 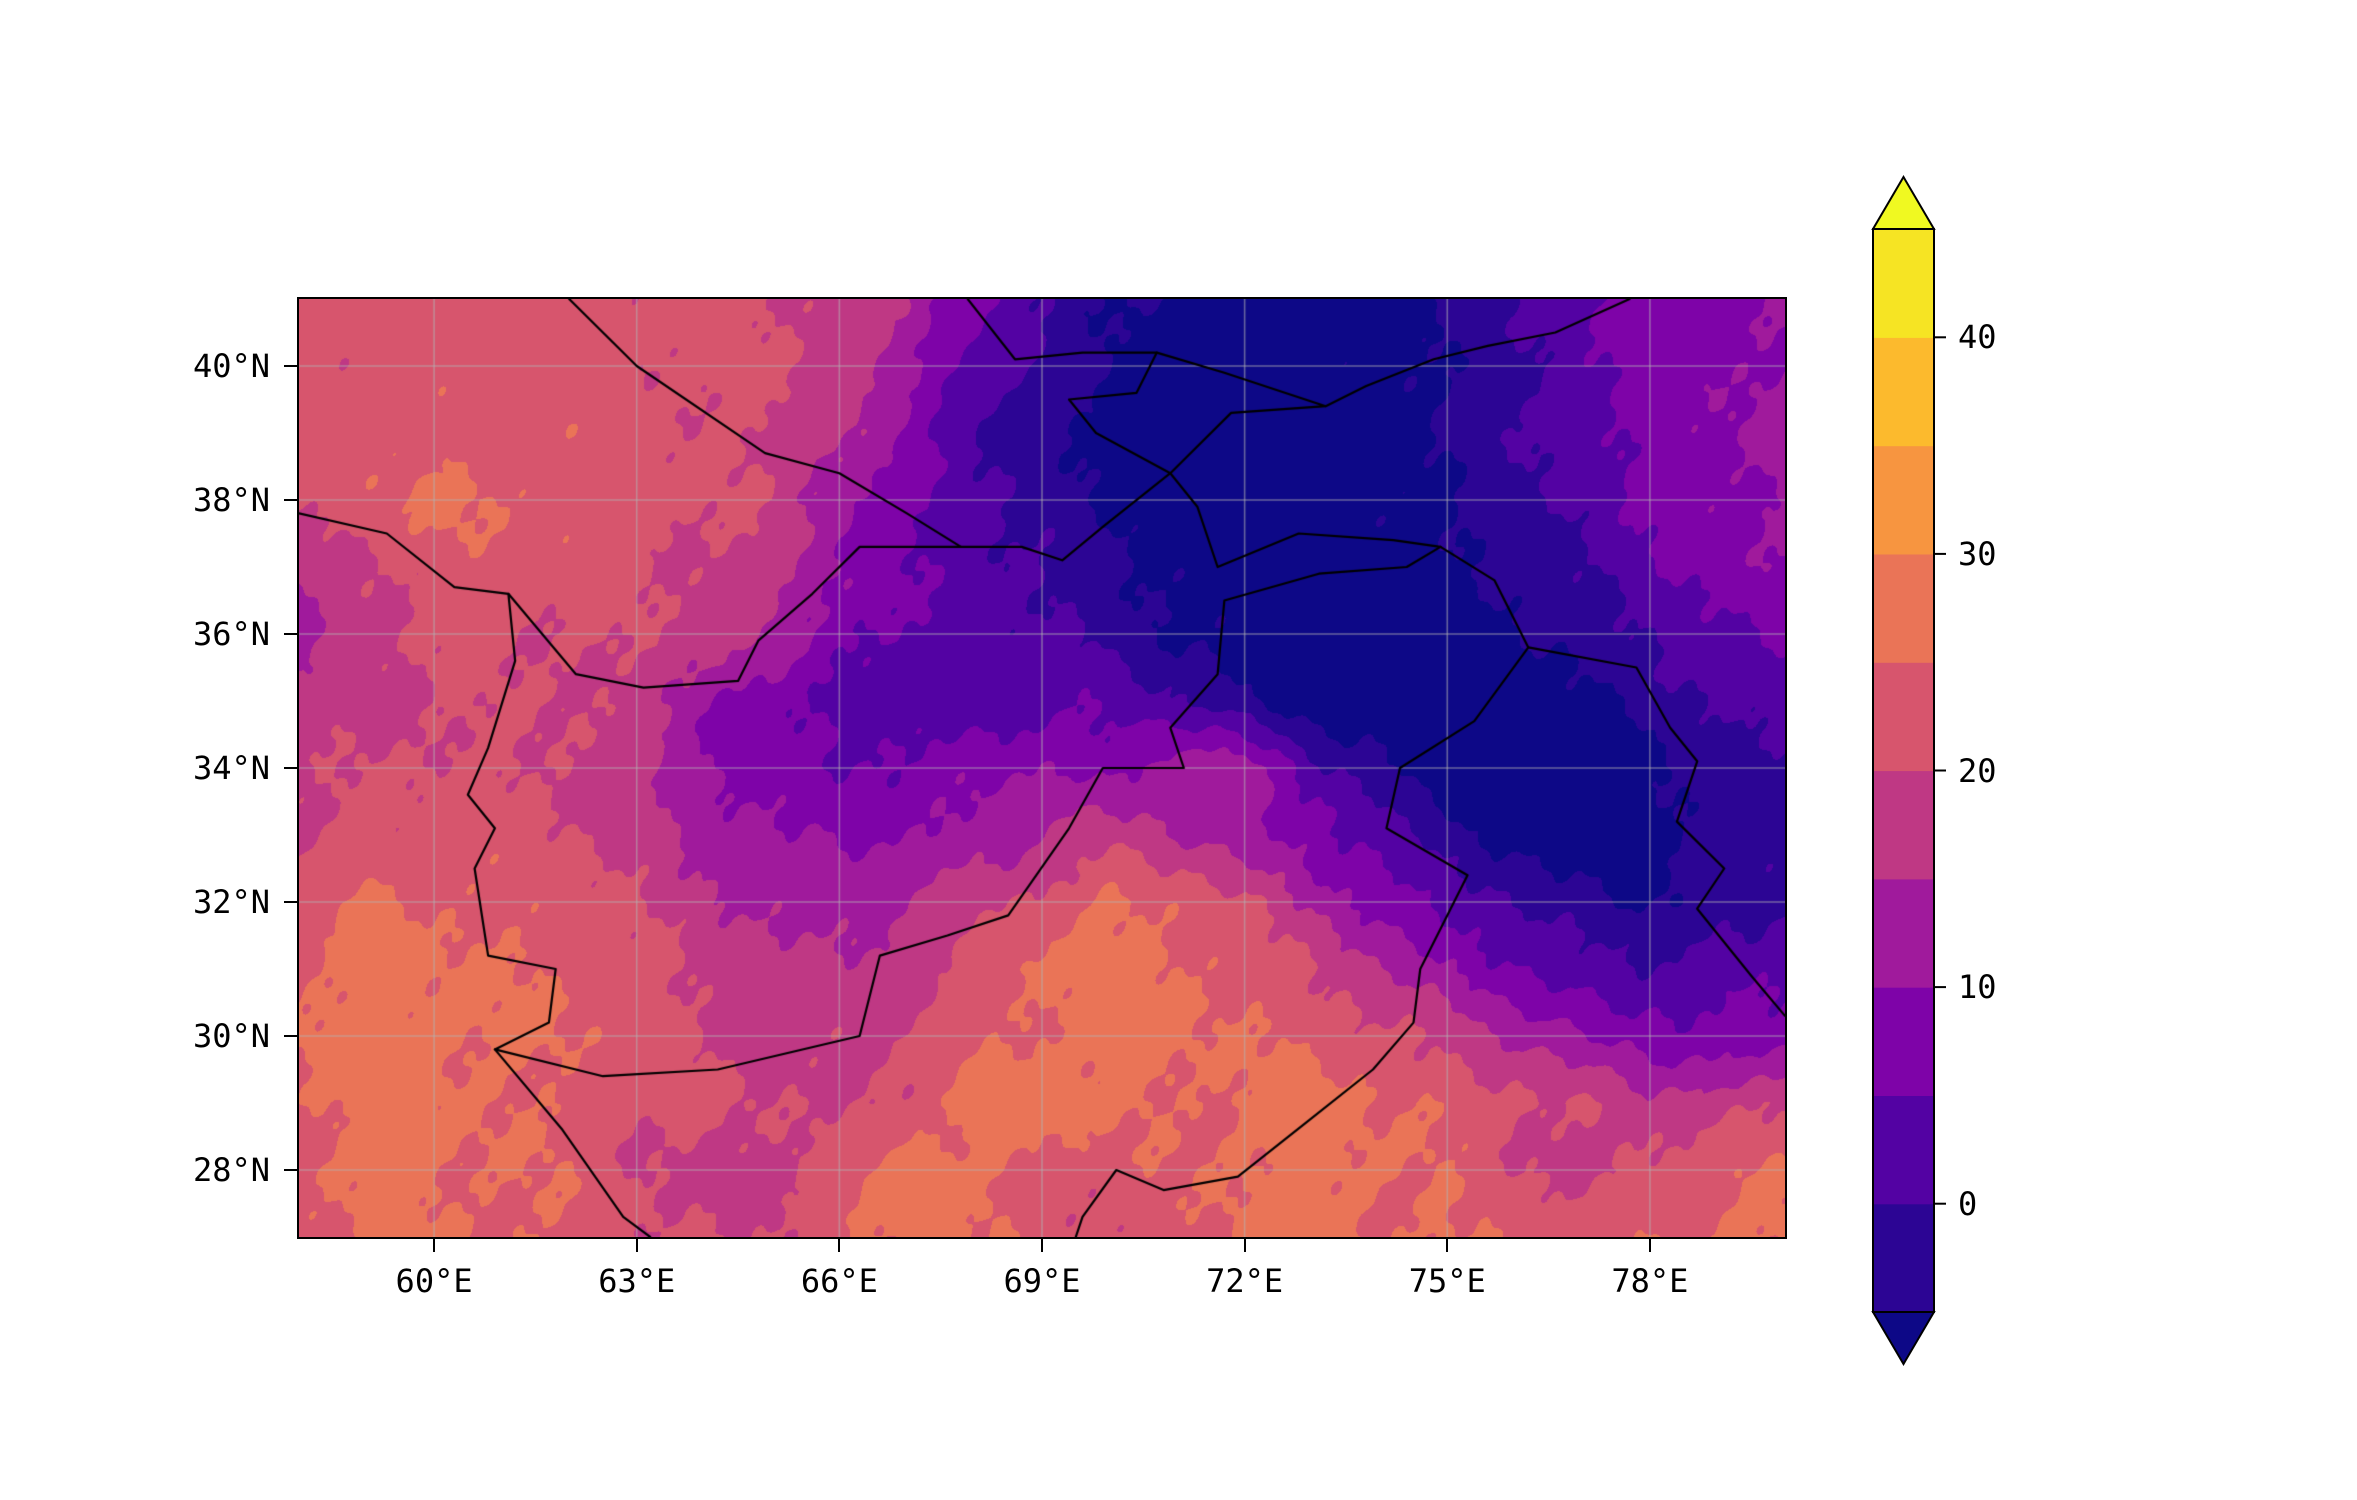 I want to click on colorbar-tick-label: 10, so click(x=1977, y=987).